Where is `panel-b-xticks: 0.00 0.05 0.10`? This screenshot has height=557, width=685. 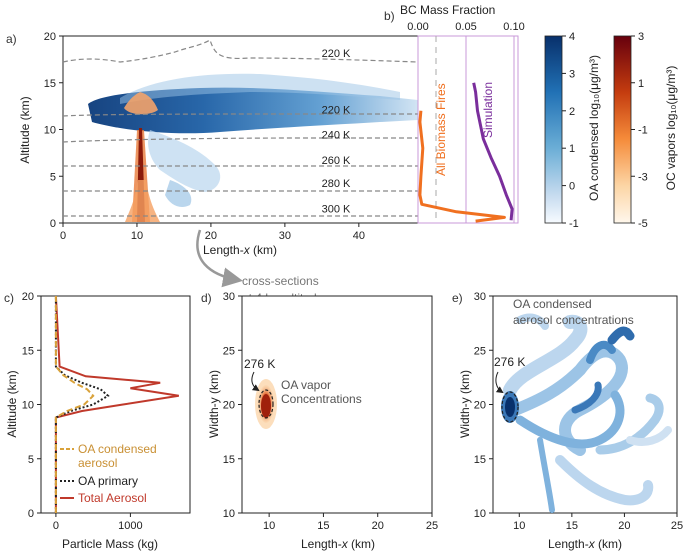
panel-b-xticks: 0.00 0.05 0.10 is located at coordinates (465, 27).